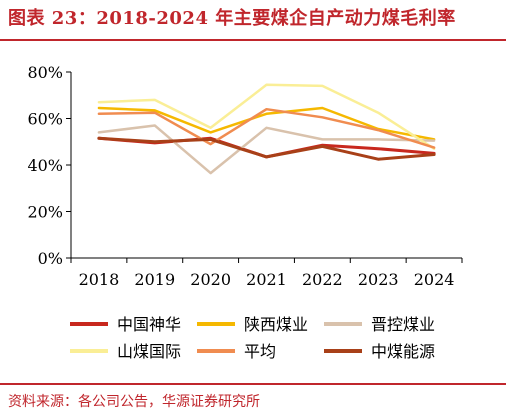  What do you see at coordinates (403, 324) in the screenshot?
I see `legend-label: 晋控煤业` at bounding box center [403, 324].